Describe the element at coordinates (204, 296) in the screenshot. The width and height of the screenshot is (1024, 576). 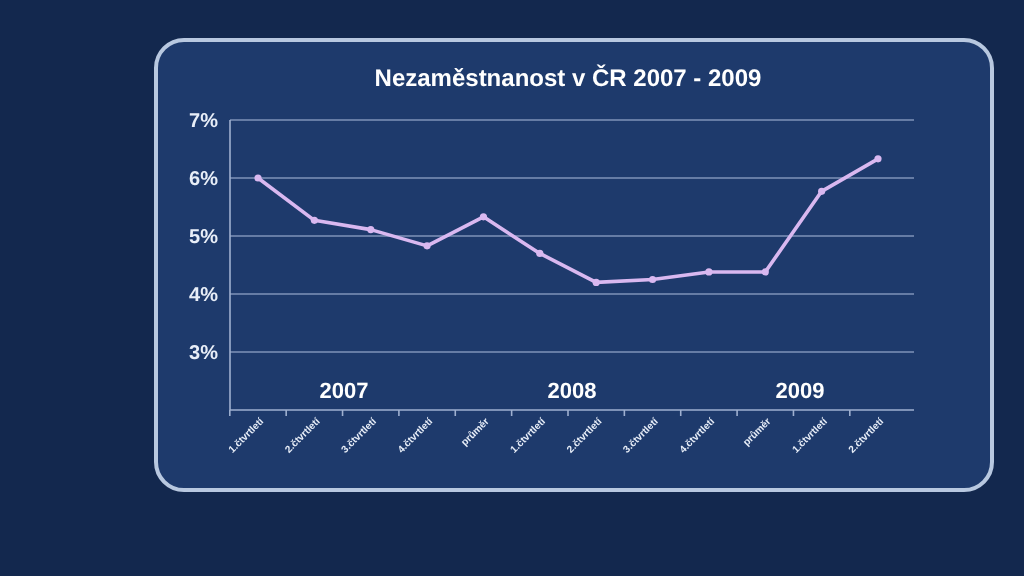
I see `y-tick-label: 4%` at that location.